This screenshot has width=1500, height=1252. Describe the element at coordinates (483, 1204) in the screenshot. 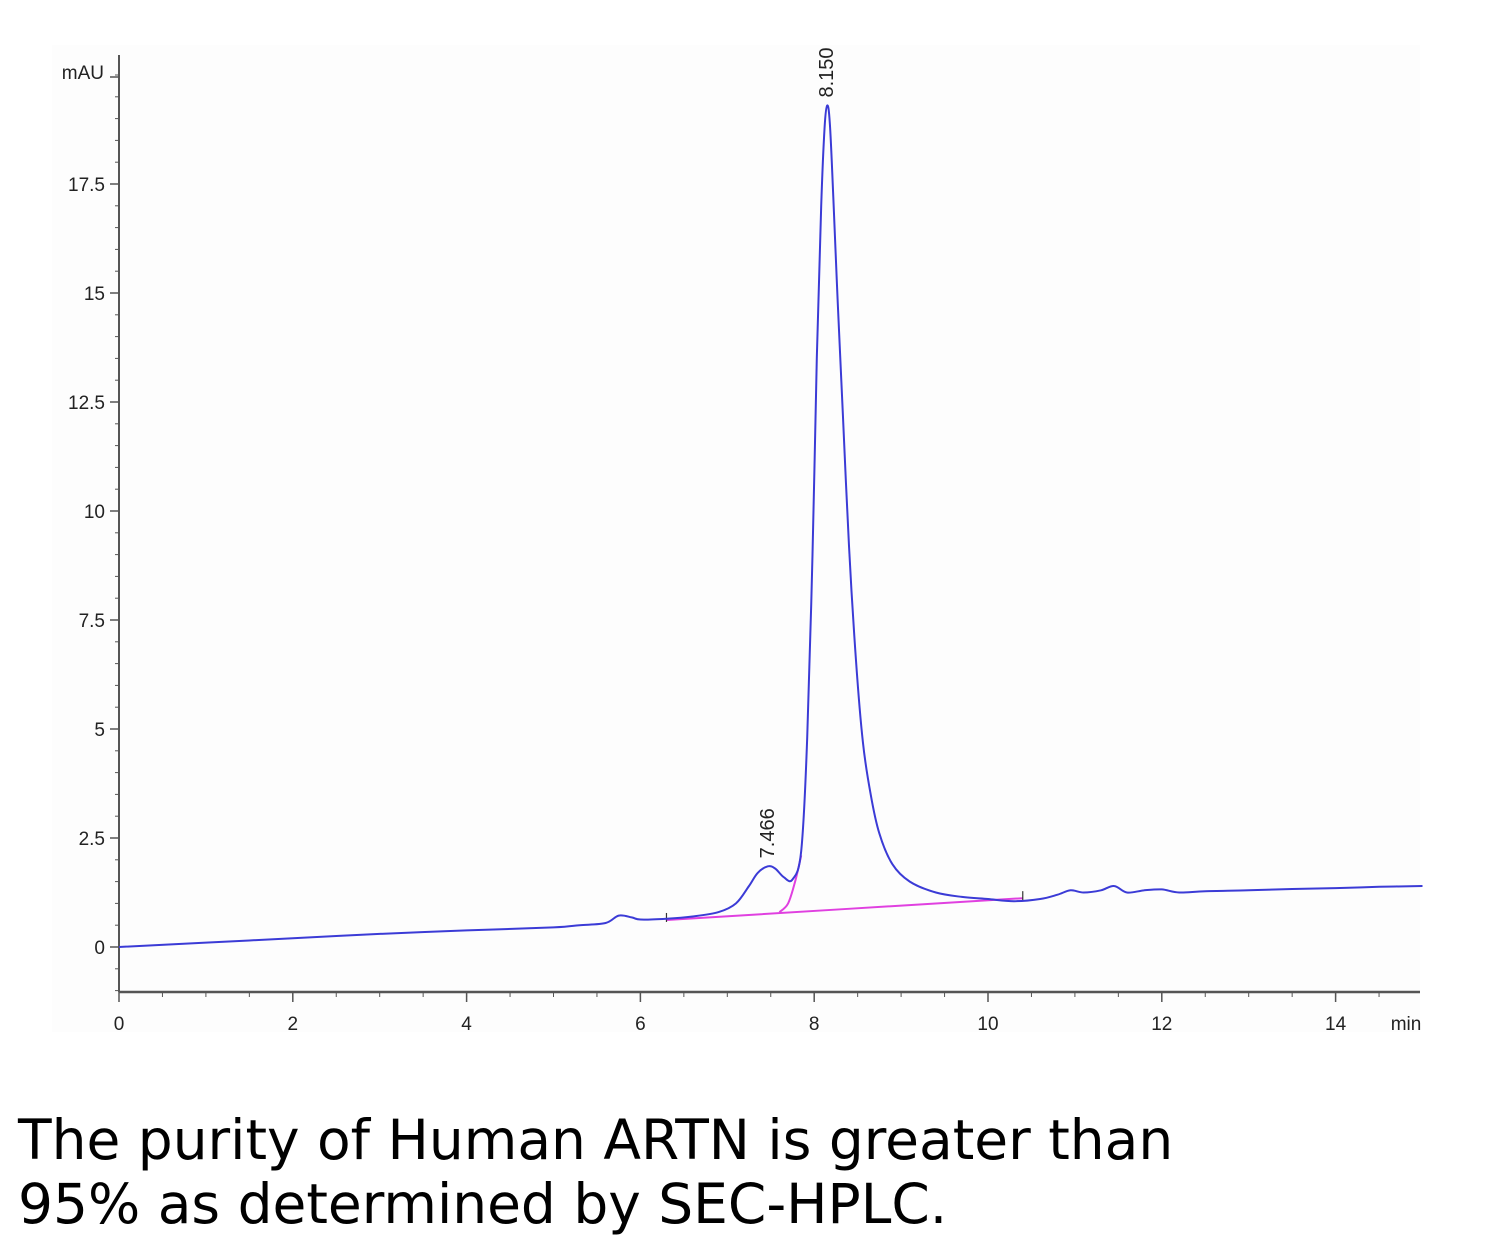

I see `caption-line-2: 95% as determined by SEC-HPLC.` at that location.